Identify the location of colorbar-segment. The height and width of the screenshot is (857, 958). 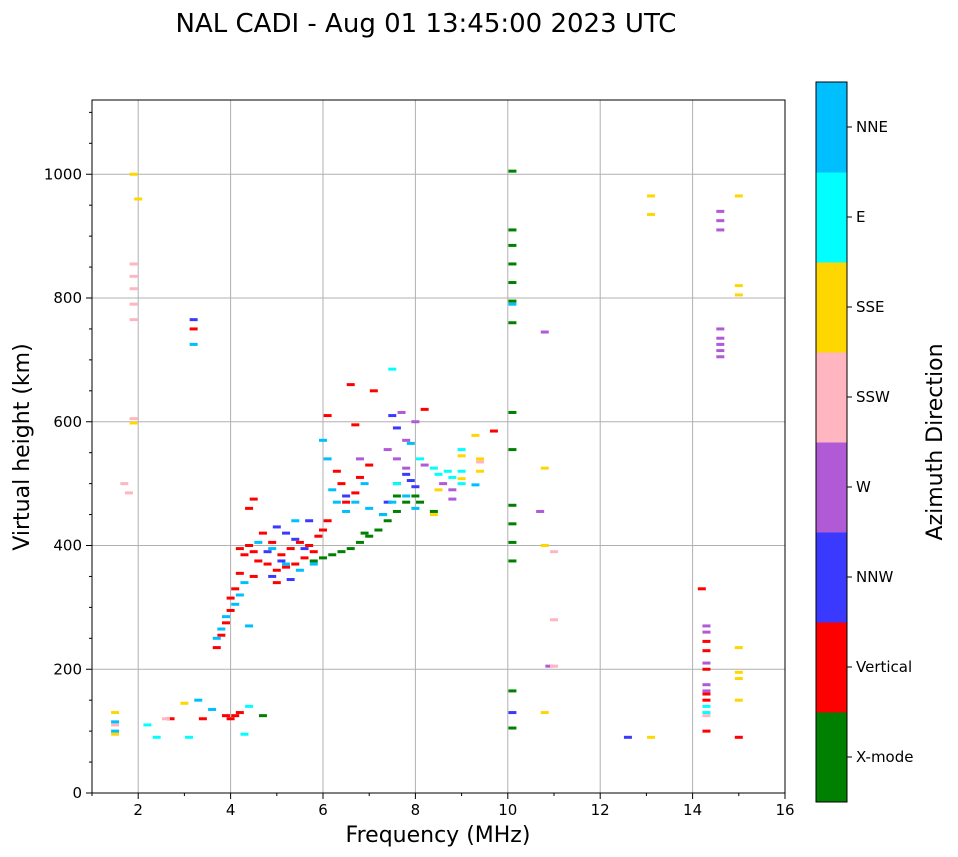
(831, 217).